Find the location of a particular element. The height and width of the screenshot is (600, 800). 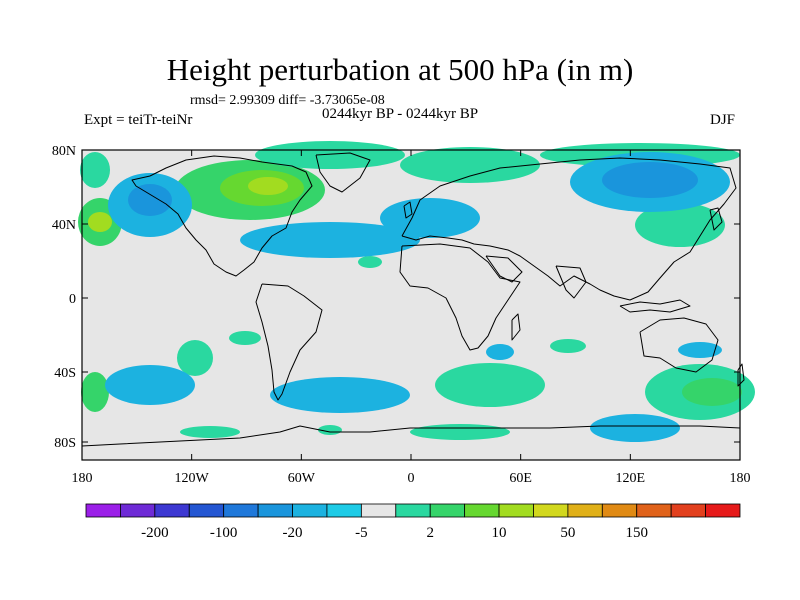

anomaly-positive-bering is located at coordinates (95, 170).